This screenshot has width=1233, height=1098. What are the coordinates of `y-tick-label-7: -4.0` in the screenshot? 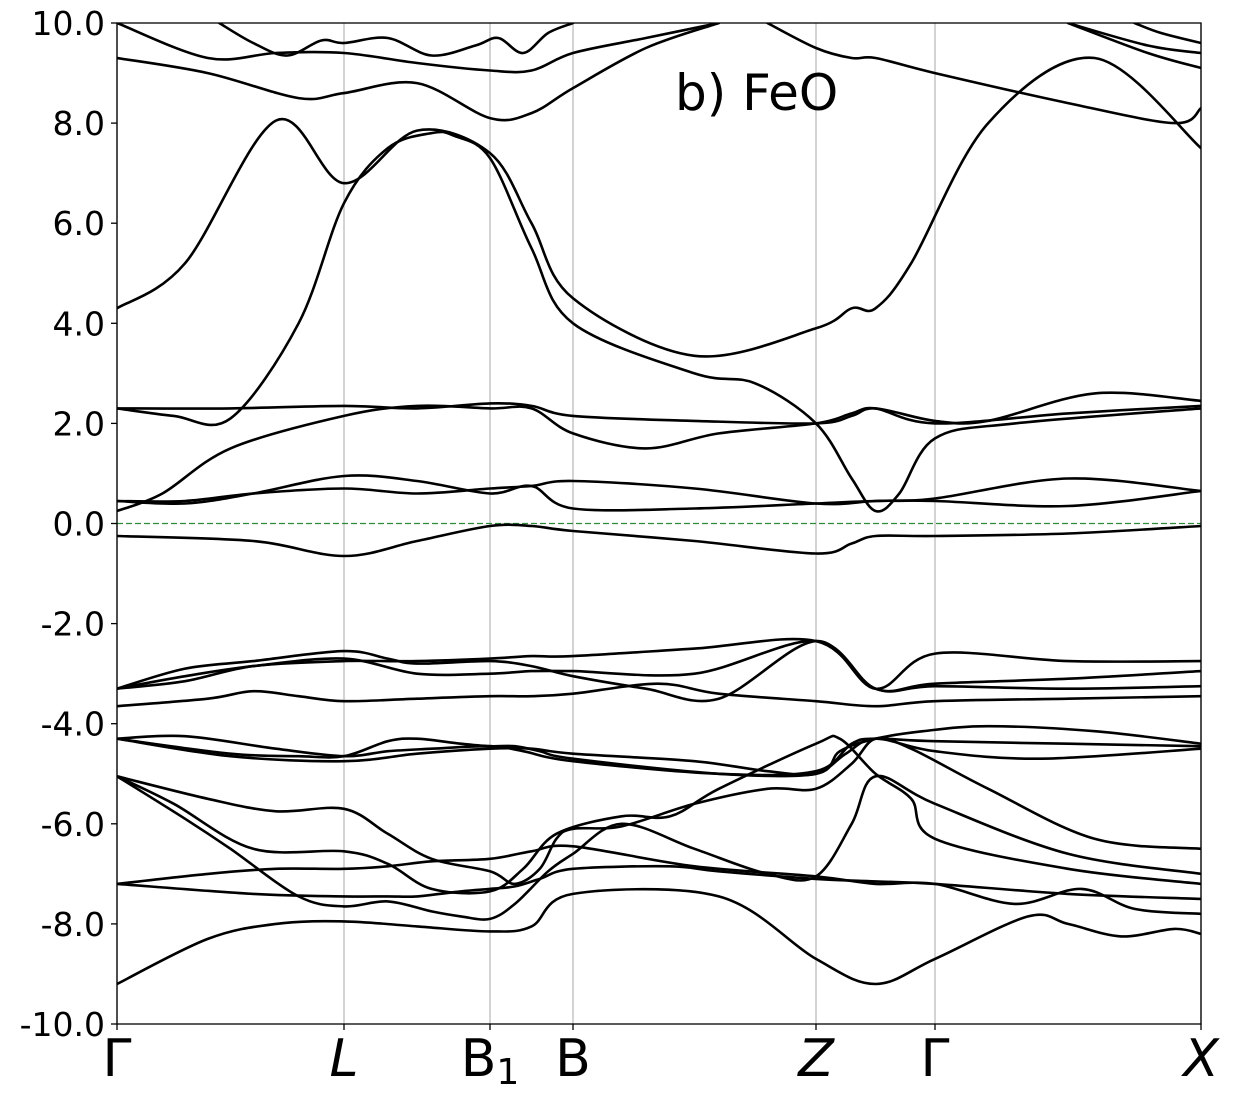 It's located at (73, 724).